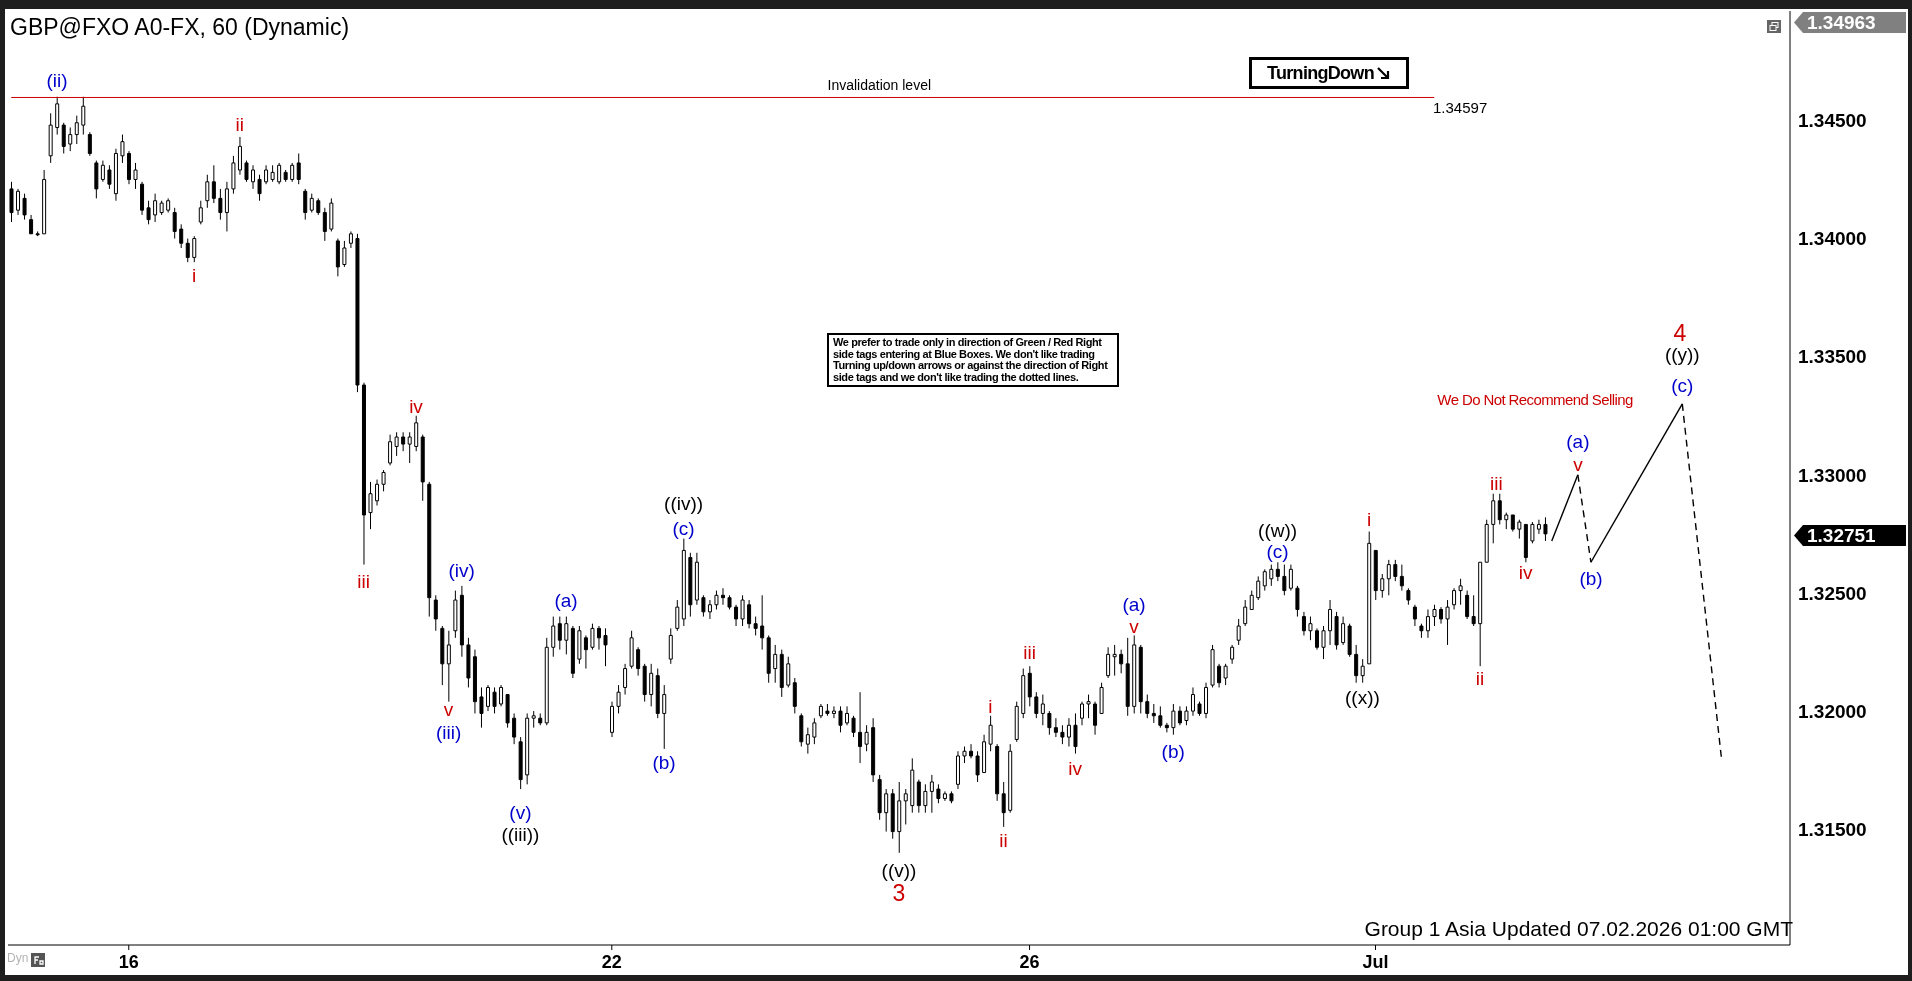 The image size is (1912, 981). What do you see at coordinates (461, 571) in the screenshot?
I see `annotation: (iv)` at bounding box center [461, 571].